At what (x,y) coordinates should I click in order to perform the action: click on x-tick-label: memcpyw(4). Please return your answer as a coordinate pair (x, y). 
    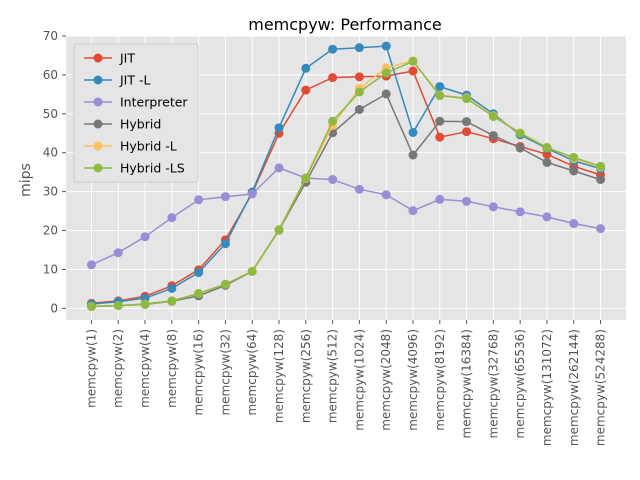
    Looking at the image, I should click on (145, 368).